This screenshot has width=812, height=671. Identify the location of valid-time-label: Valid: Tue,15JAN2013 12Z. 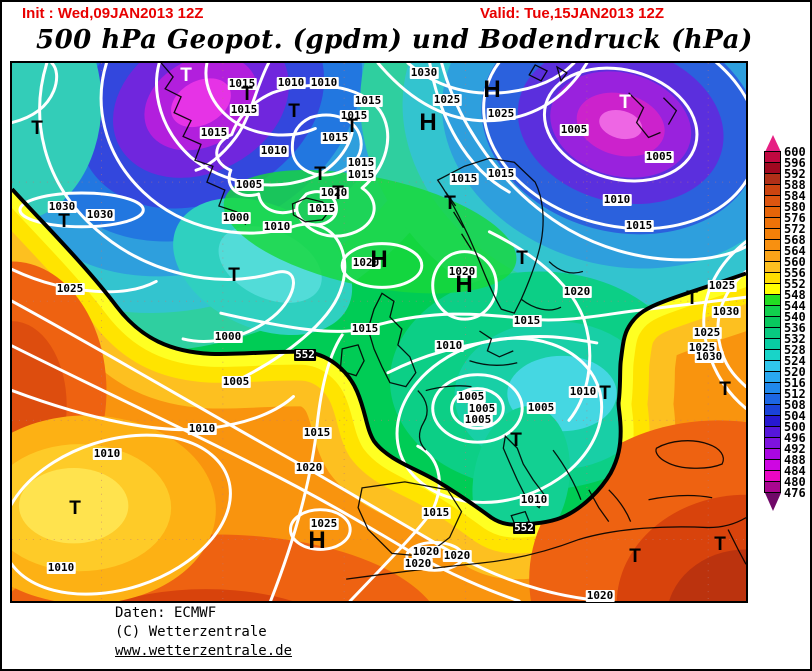
(572, 13).